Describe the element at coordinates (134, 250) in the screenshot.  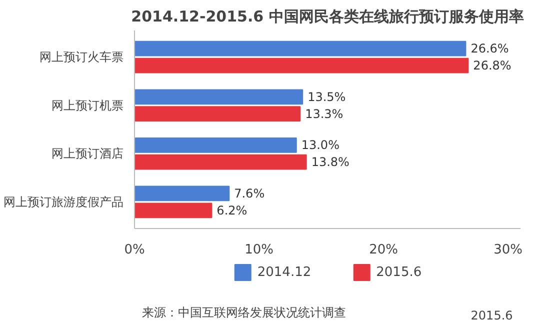
I see `x-tick-label: 0%` at that location.